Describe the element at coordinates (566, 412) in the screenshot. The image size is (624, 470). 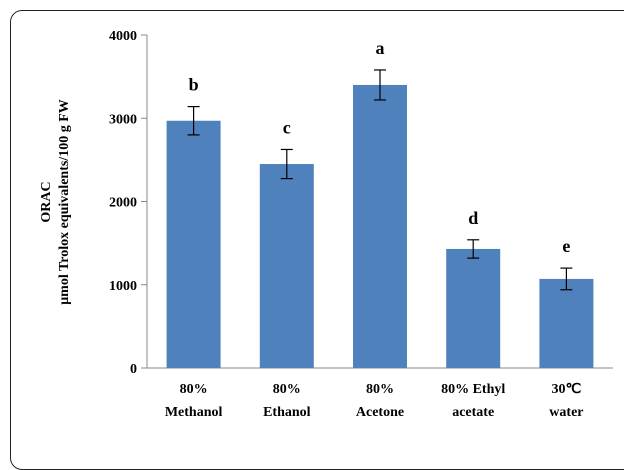
I see `x-tick-label-line-2: water` at that location.